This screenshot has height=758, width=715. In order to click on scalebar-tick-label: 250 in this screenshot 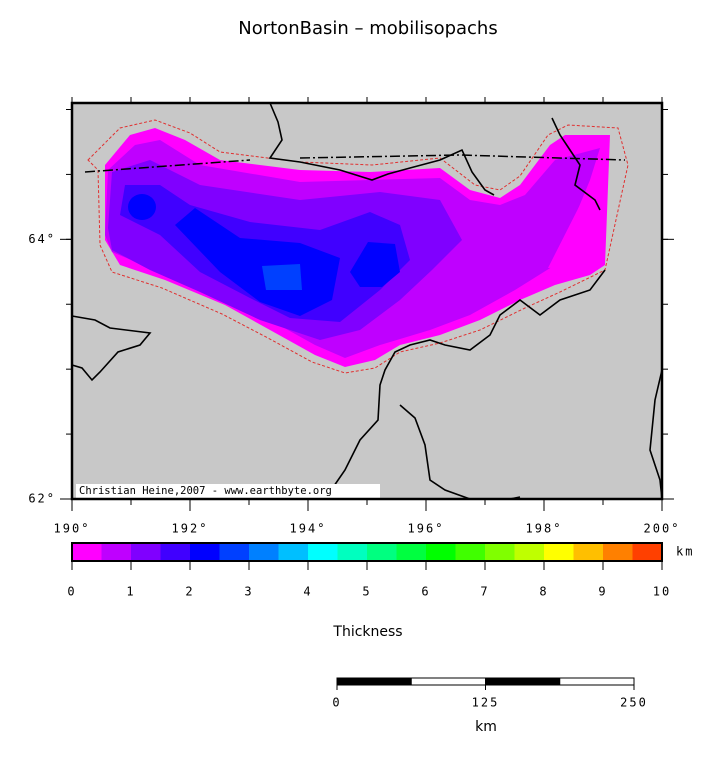, I will do `click(634, 703)`.